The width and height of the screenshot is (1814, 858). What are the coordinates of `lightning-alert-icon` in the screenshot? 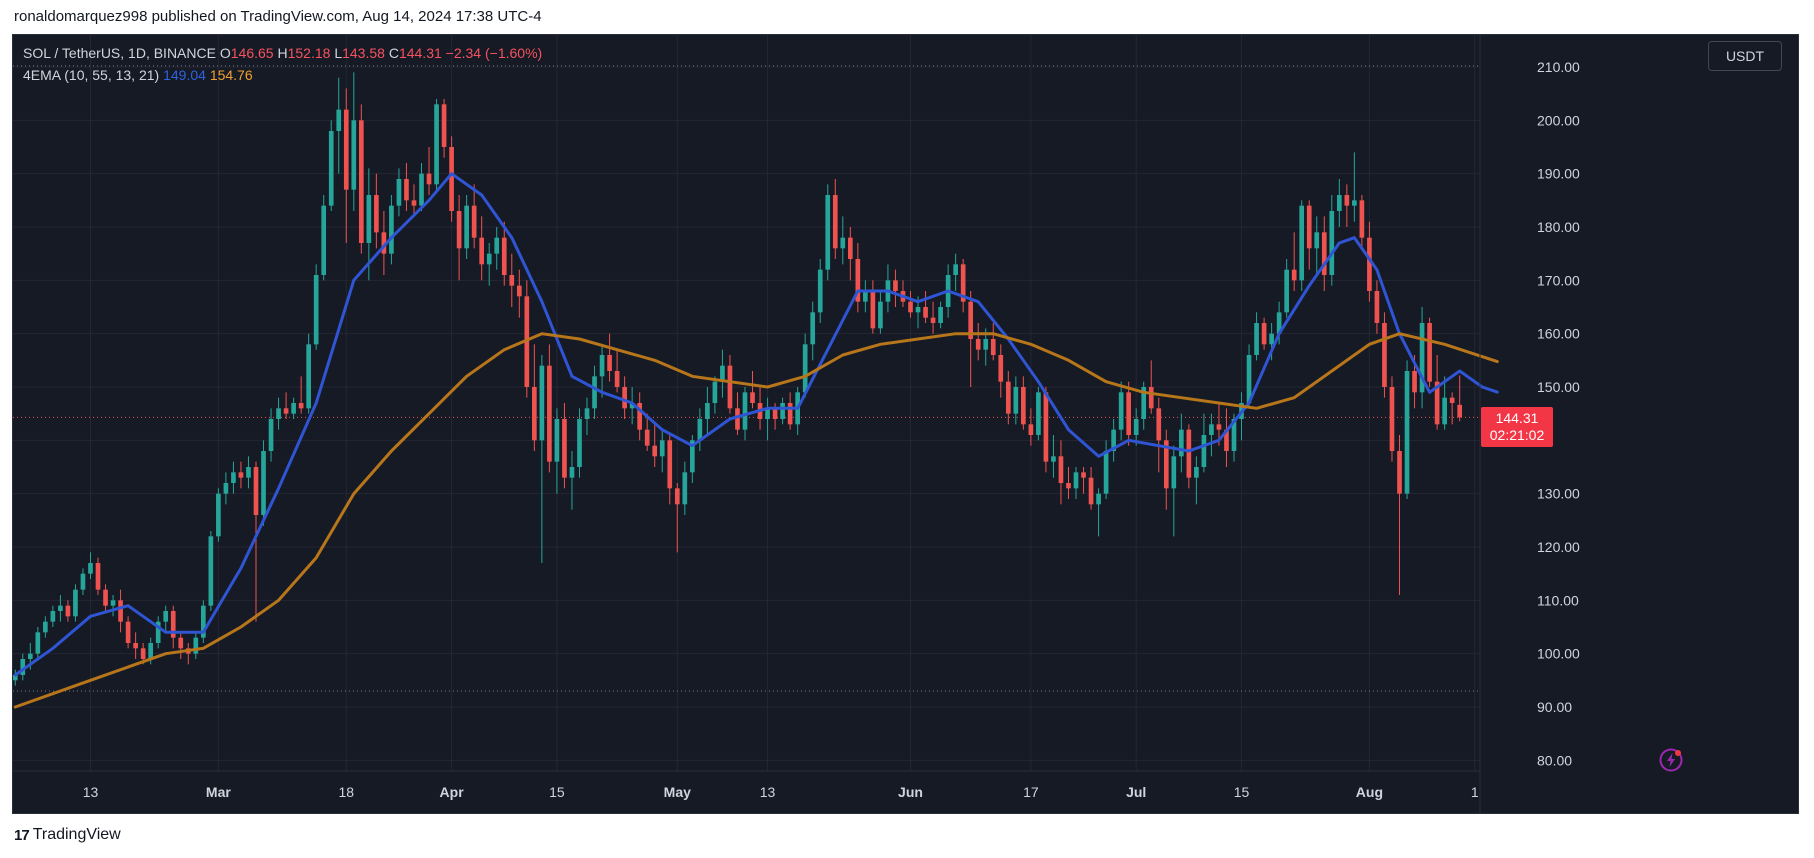 It's located at (1671, 760).